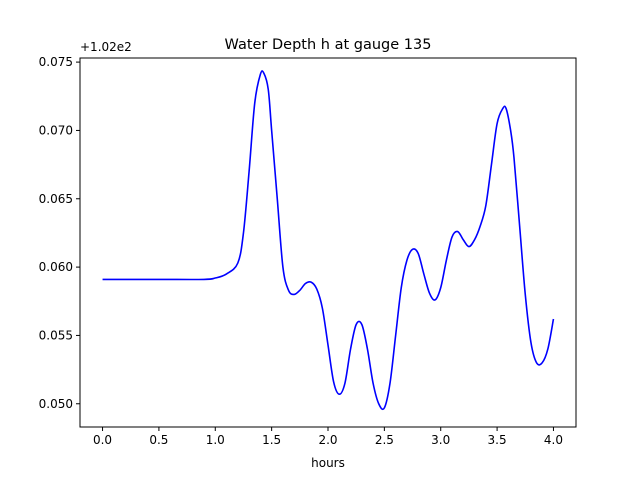 The width and height of the screenshot is (640, 480). What do you see at coordinates (553, 440) in the screenshot?
I see `x-tick-label: 4.0` at bounding box center [553, 440].